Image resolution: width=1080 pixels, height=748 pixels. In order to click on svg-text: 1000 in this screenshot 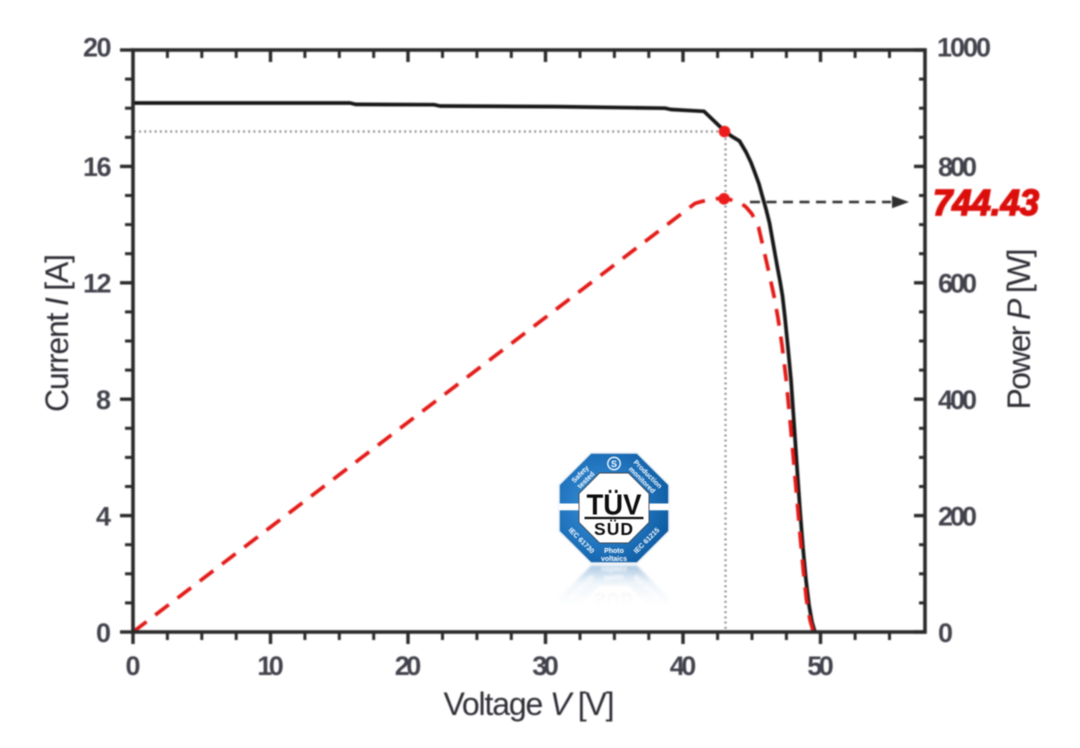, I will do `click(964, 47)`.